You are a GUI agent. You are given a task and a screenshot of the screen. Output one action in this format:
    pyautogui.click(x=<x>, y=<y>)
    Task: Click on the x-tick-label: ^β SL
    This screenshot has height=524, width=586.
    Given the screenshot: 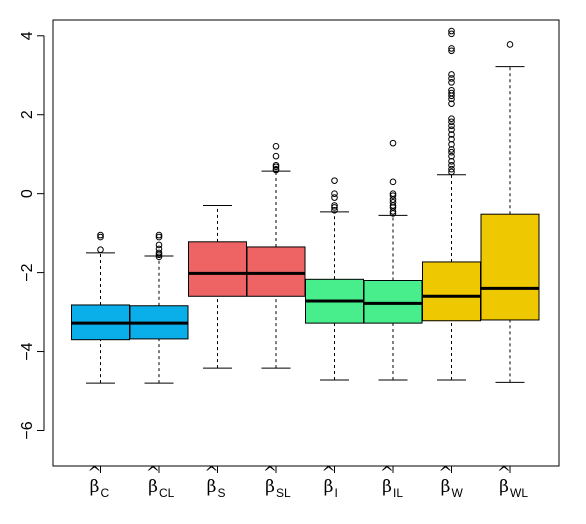 What is the action you would take?
    pyautogui.click(x=277, y=481)
    